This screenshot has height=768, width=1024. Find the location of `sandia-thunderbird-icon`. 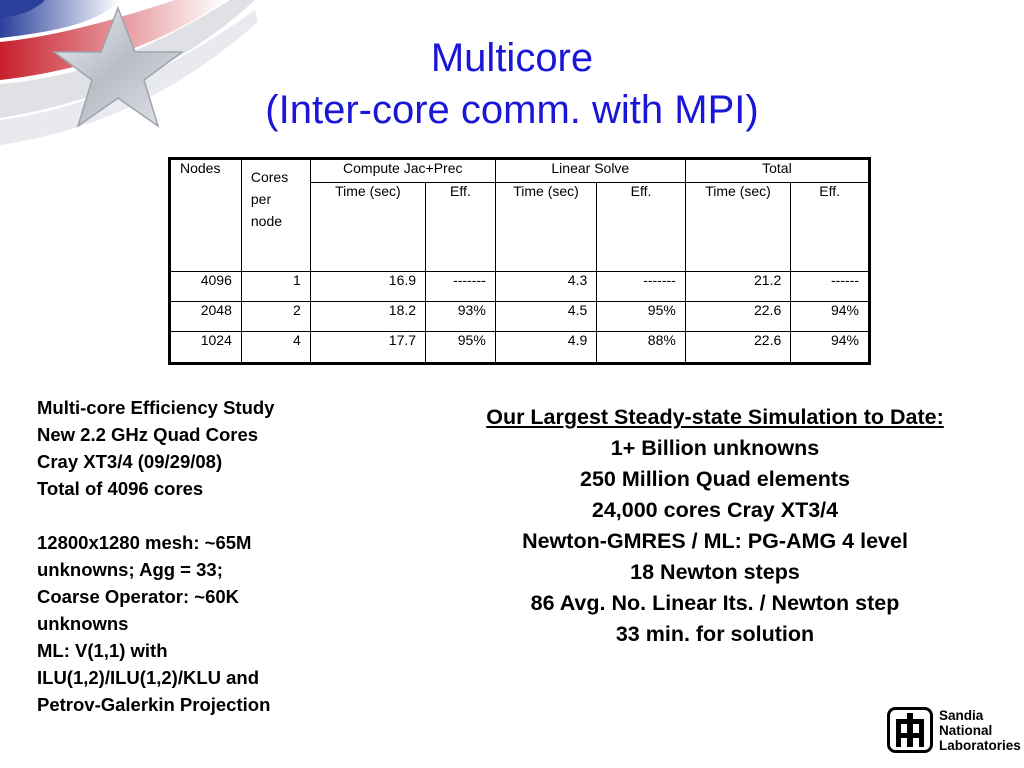

sandia-thunderbird-icon is located at coordinates (910, 730).